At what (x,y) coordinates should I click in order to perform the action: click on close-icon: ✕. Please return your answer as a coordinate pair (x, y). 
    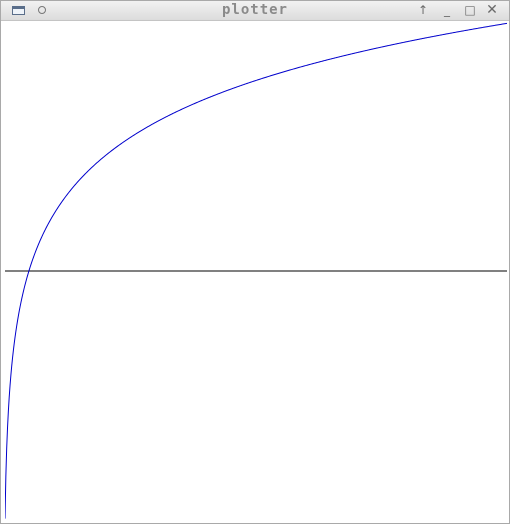
    Looking at the image, I should click on (492, 10).